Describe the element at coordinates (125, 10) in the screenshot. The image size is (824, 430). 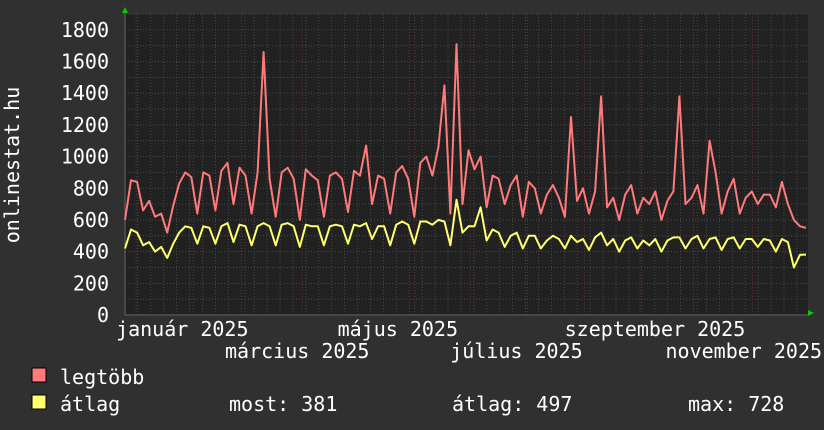
I see `y-axis-arrow-icon` at that location.